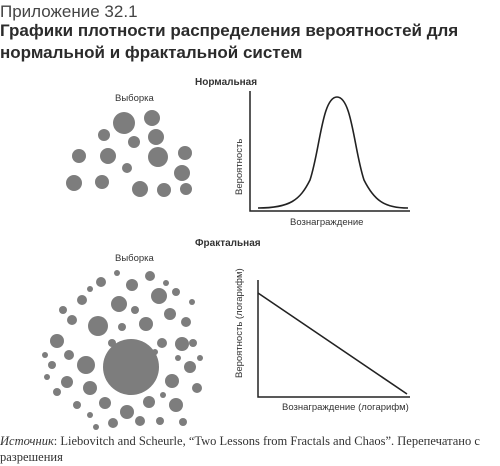 Image resolution: width=500 pixels, height=466 pixels. What do you see at coordinates (332, 343) in the screenshot?
I see `fractal-line` at bounding box center [332, 343].